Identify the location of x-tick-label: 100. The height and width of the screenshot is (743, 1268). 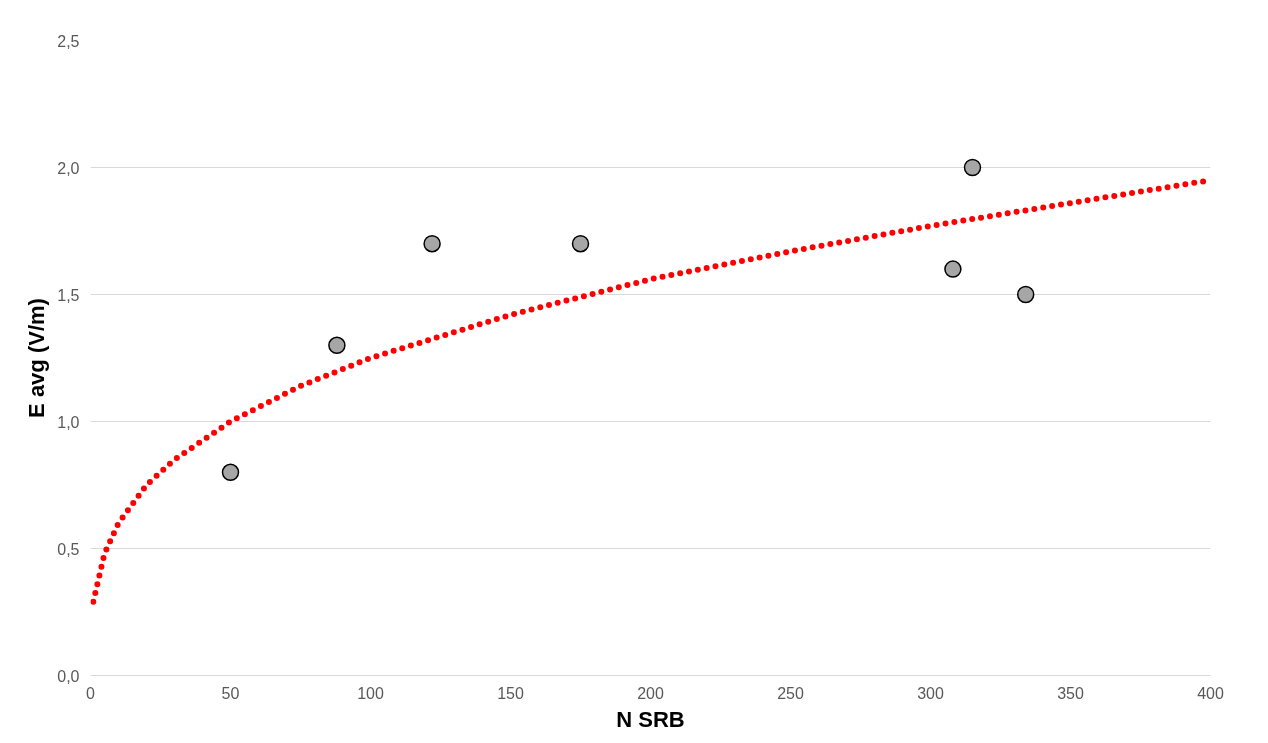
(370, 693).